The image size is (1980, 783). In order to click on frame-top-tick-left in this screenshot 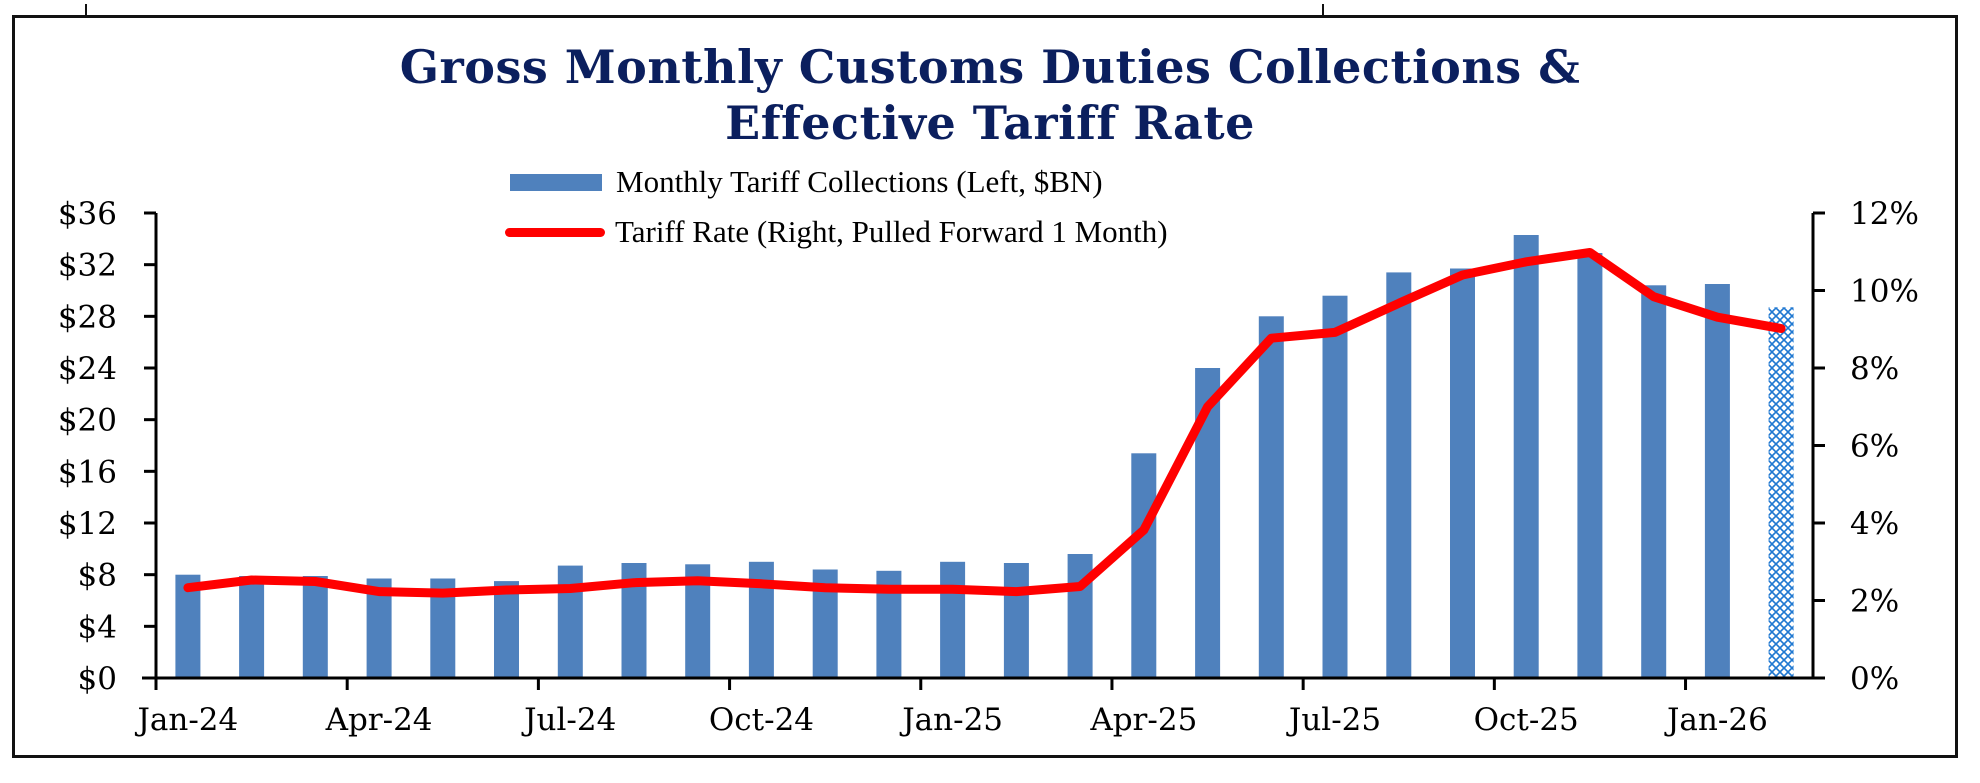, I will do `click(86, 10)`.